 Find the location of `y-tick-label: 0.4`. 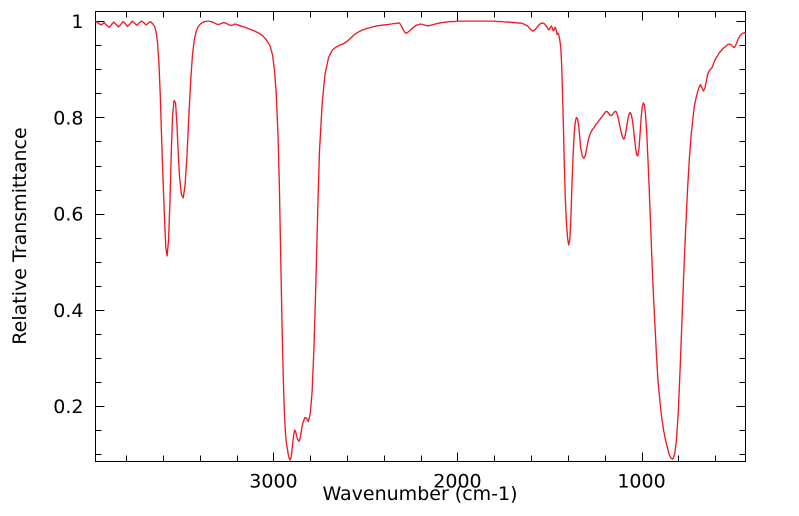

y-tick-label: 0.4 is located at coordinates (68, 311).